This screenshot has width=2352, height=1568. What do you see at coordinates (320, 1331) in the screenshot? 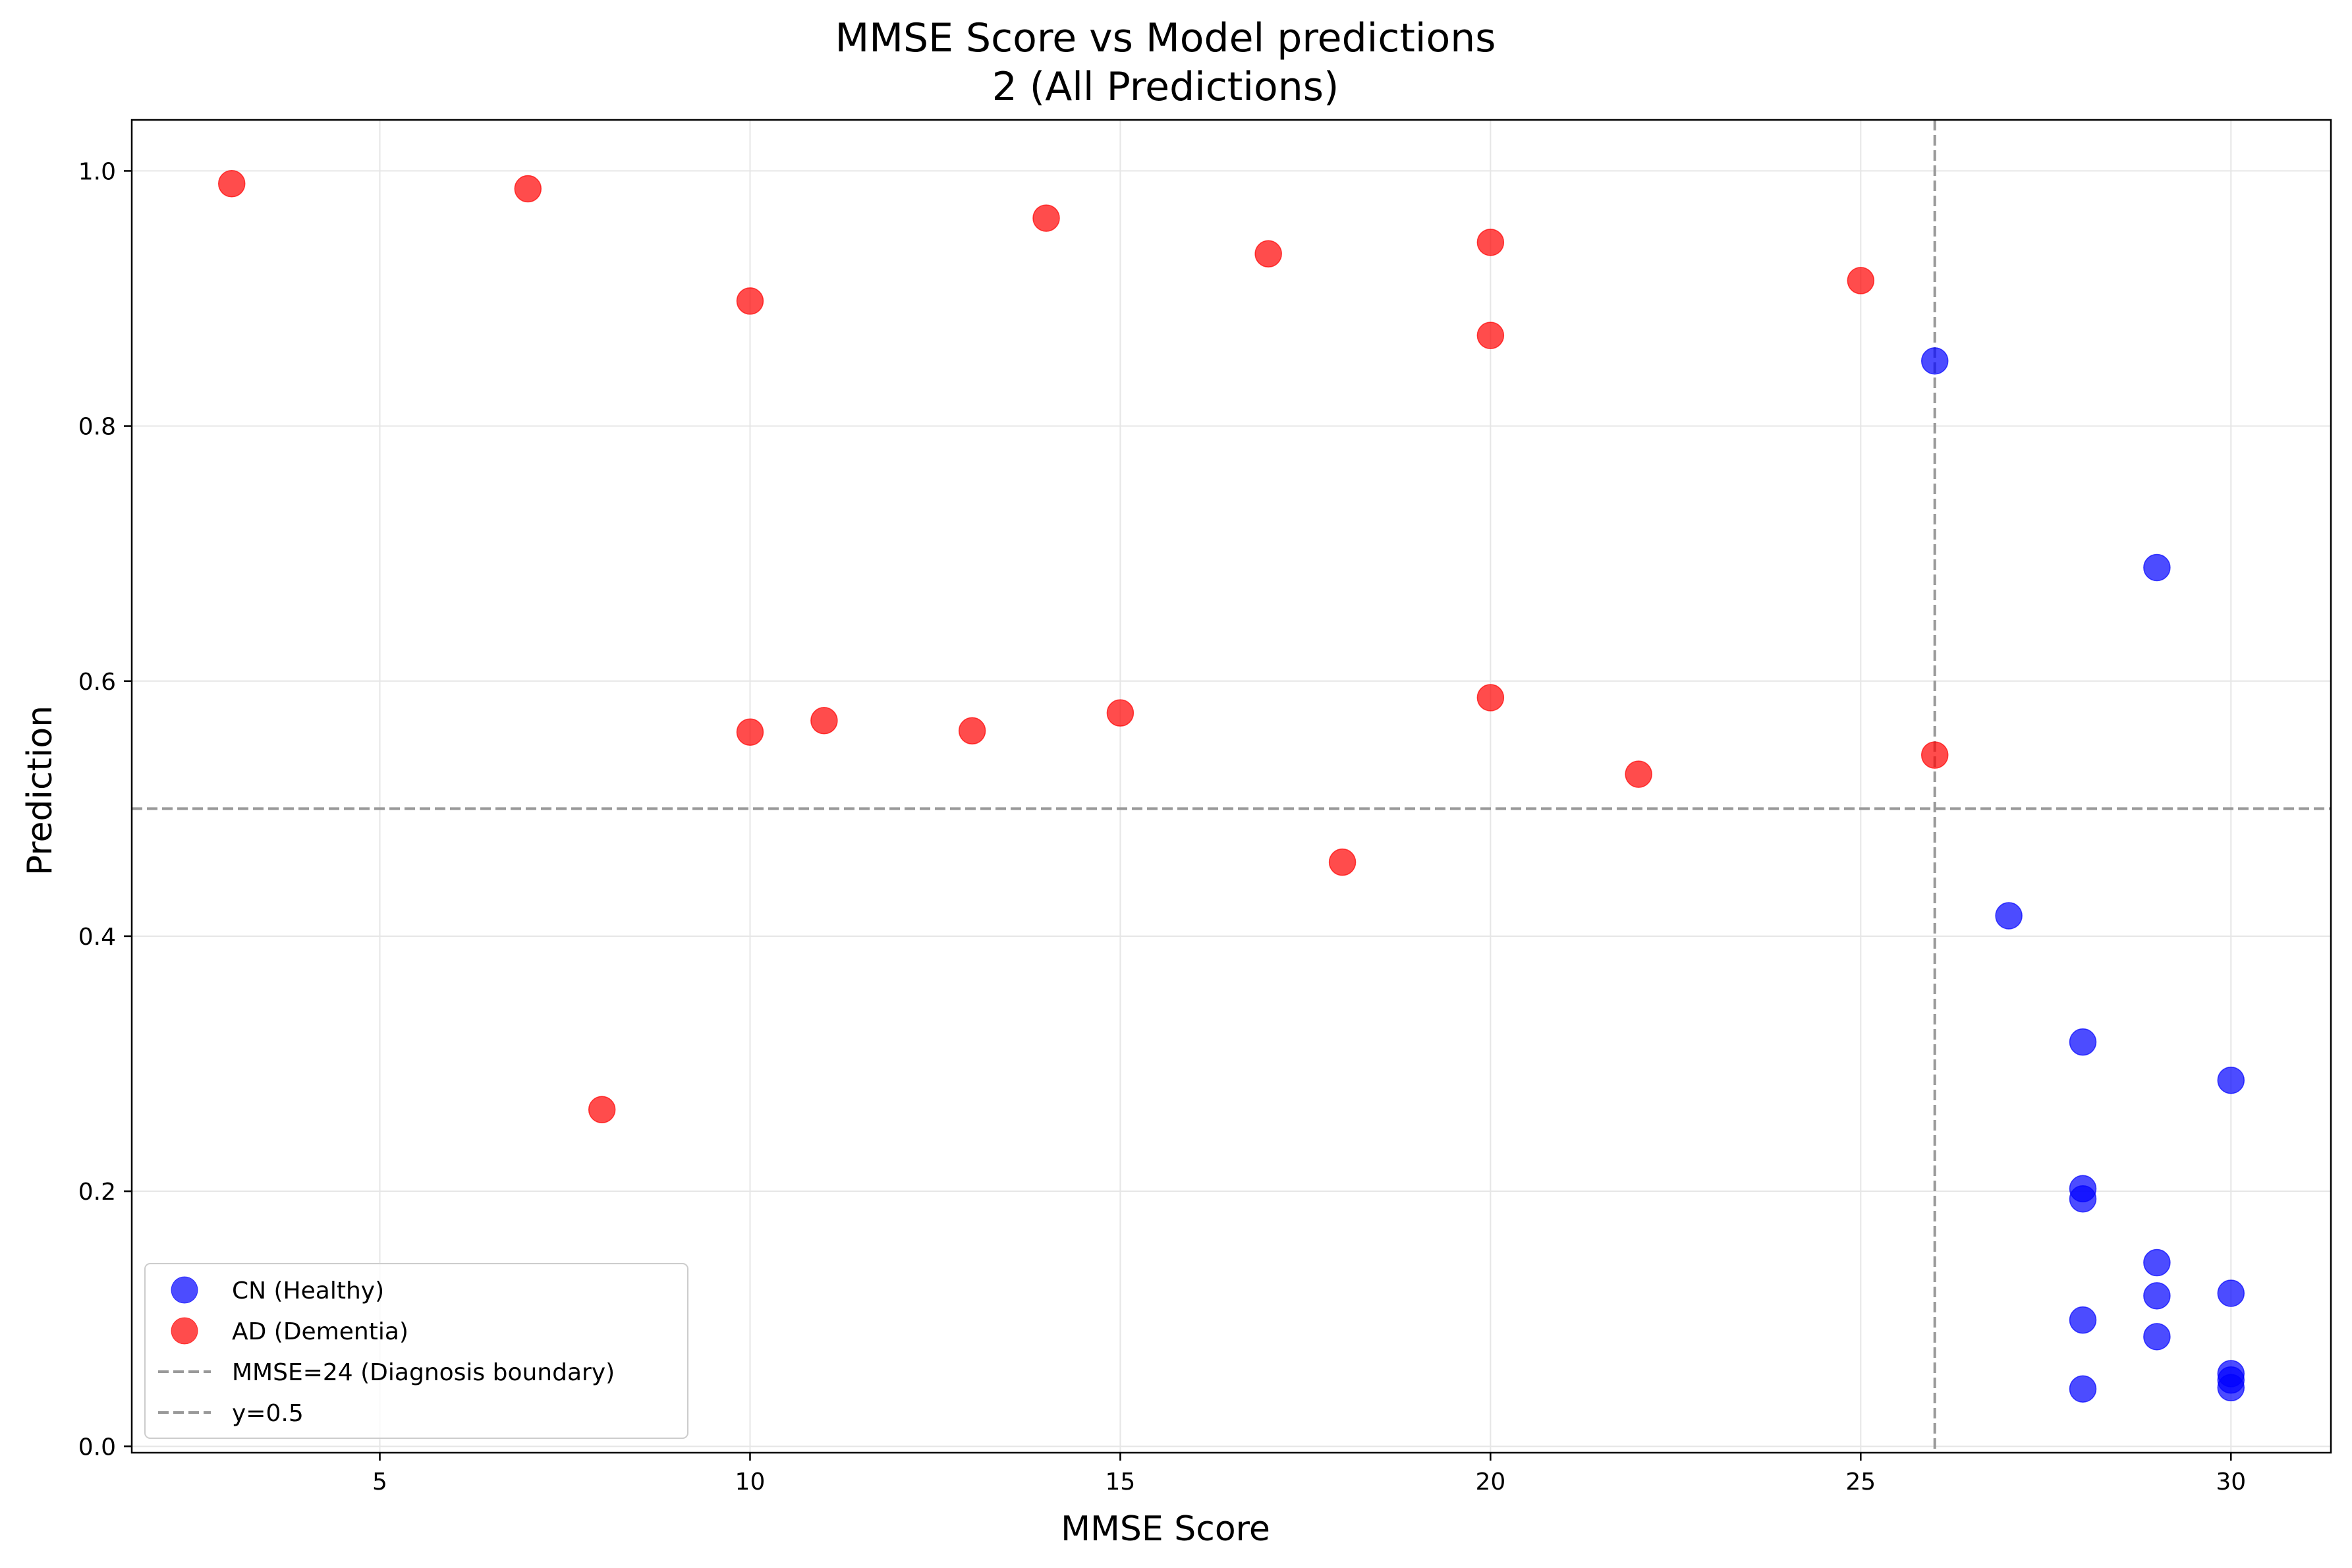
I see `legend-label: AD (Dementia)` at bounding box center [320, 1331].